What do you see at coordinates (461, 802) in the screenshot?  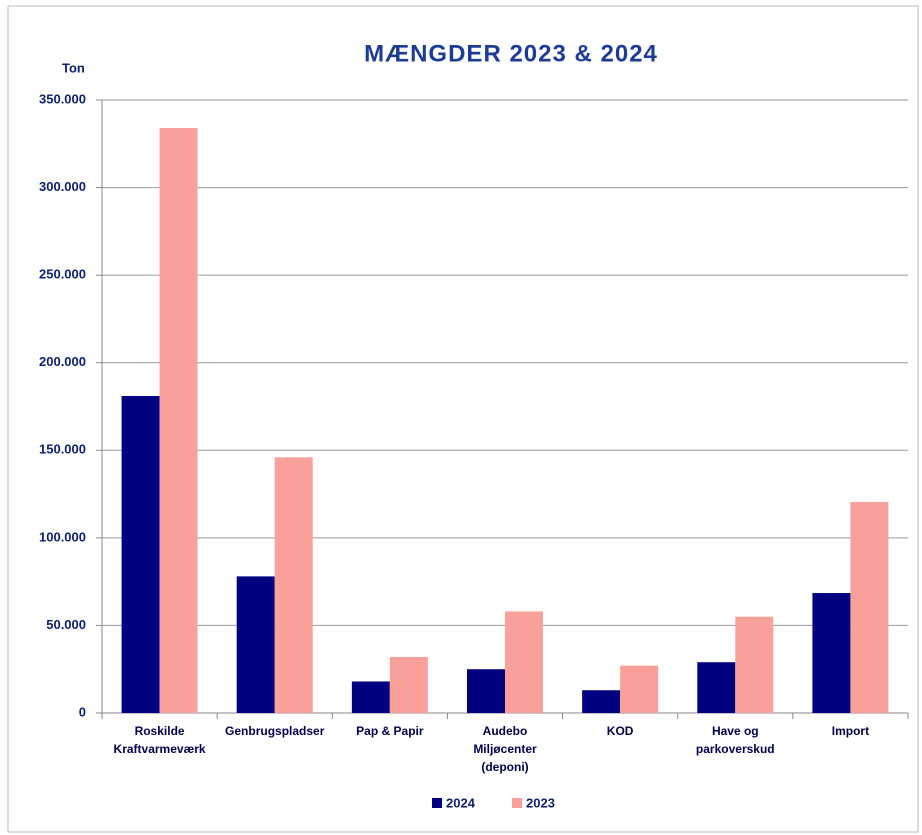 I see `legend-label: 2024` at bounding box center [461, 802].